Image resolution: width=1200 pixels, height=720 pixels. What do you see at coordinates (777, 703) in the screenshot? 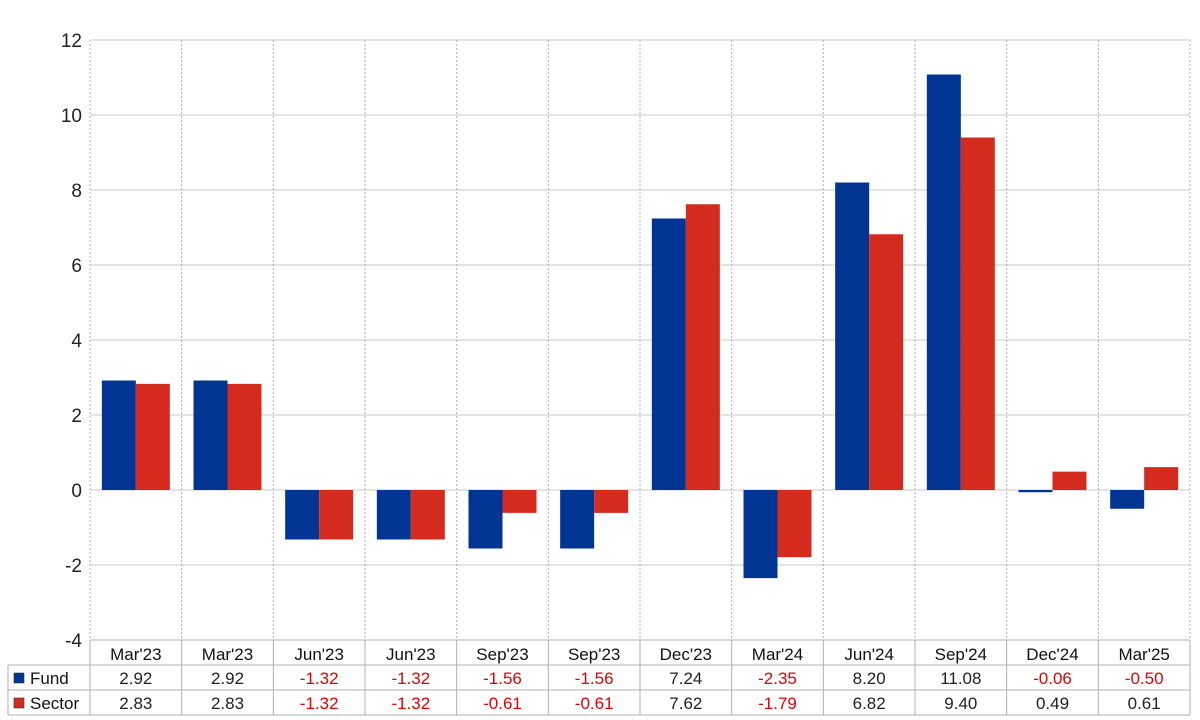
I see `table-cell-sector: -1.79` at bounding box center [777, 703].